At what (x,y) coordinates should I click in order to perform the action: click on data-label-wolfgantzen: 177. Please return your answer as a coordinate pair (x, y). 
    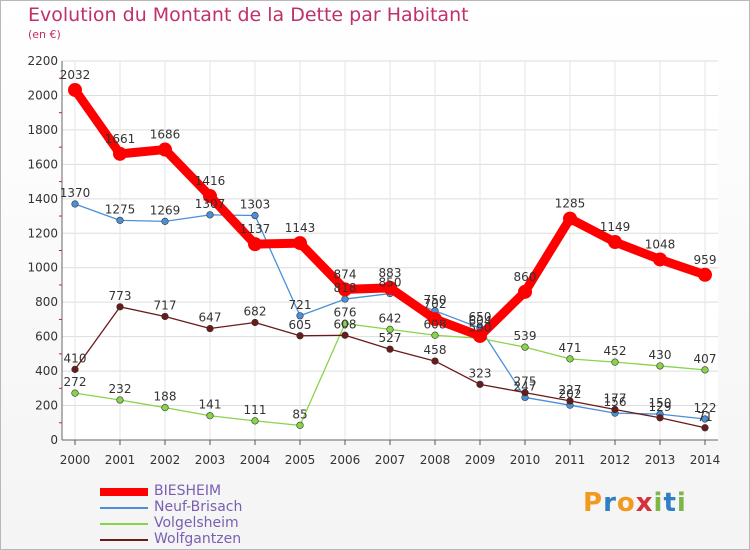
    Looking at the image, I should click on (615, 399).